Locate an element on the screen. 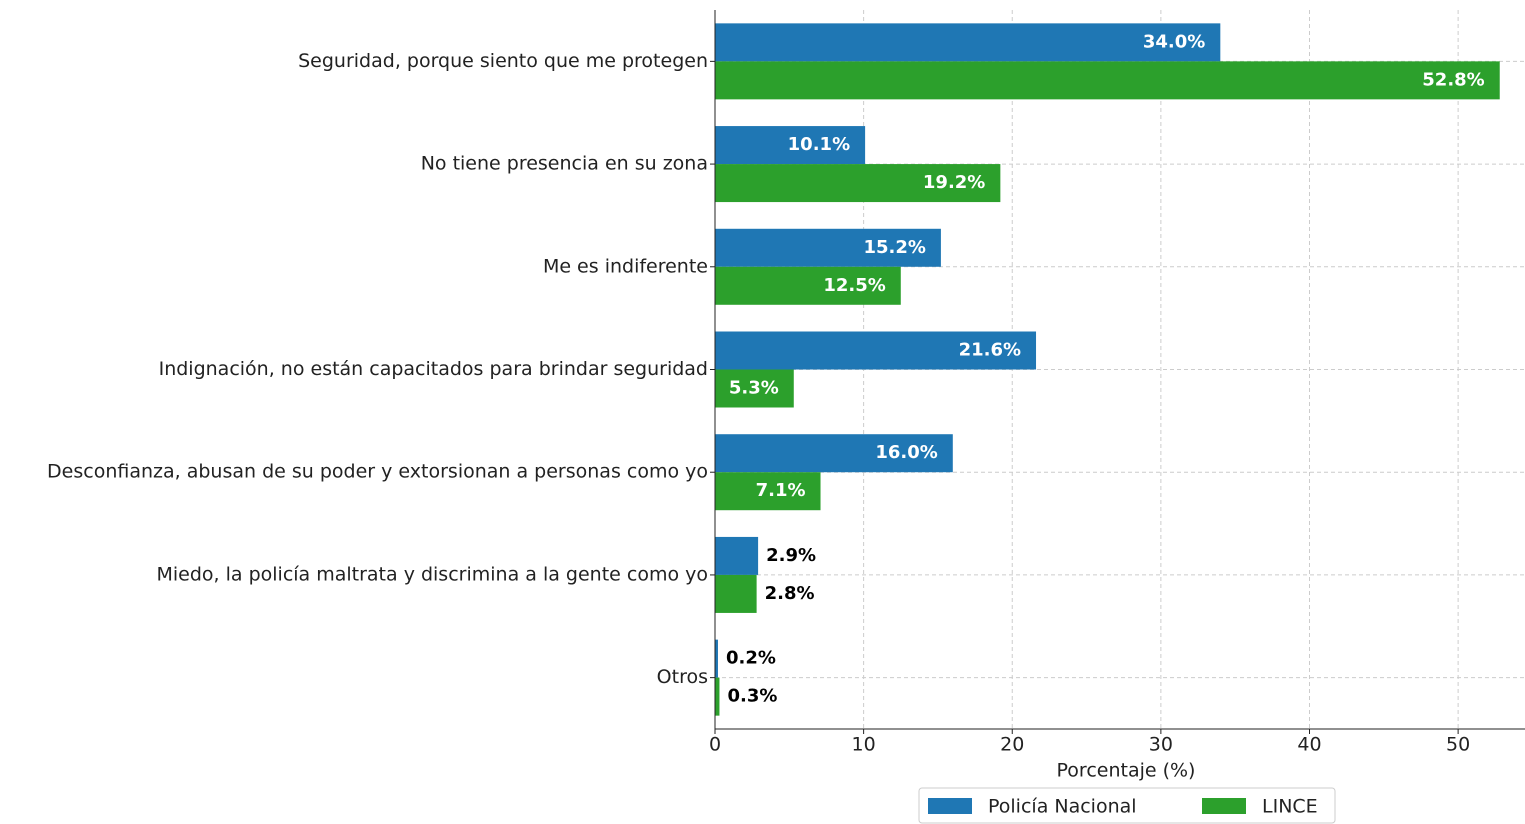 Image resolution: width=1525 pixels, height=824 pixels. value-label: 21.6% is located at coordinates (990, 350).